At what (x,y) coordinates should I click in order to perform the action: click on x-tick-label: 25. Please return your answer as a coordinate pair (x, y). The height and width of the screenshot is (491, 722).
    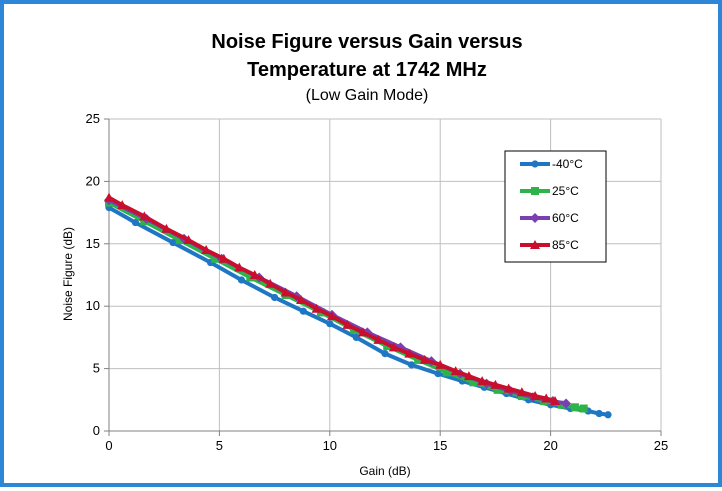
    Looking at the image, I should click on (661, 445).